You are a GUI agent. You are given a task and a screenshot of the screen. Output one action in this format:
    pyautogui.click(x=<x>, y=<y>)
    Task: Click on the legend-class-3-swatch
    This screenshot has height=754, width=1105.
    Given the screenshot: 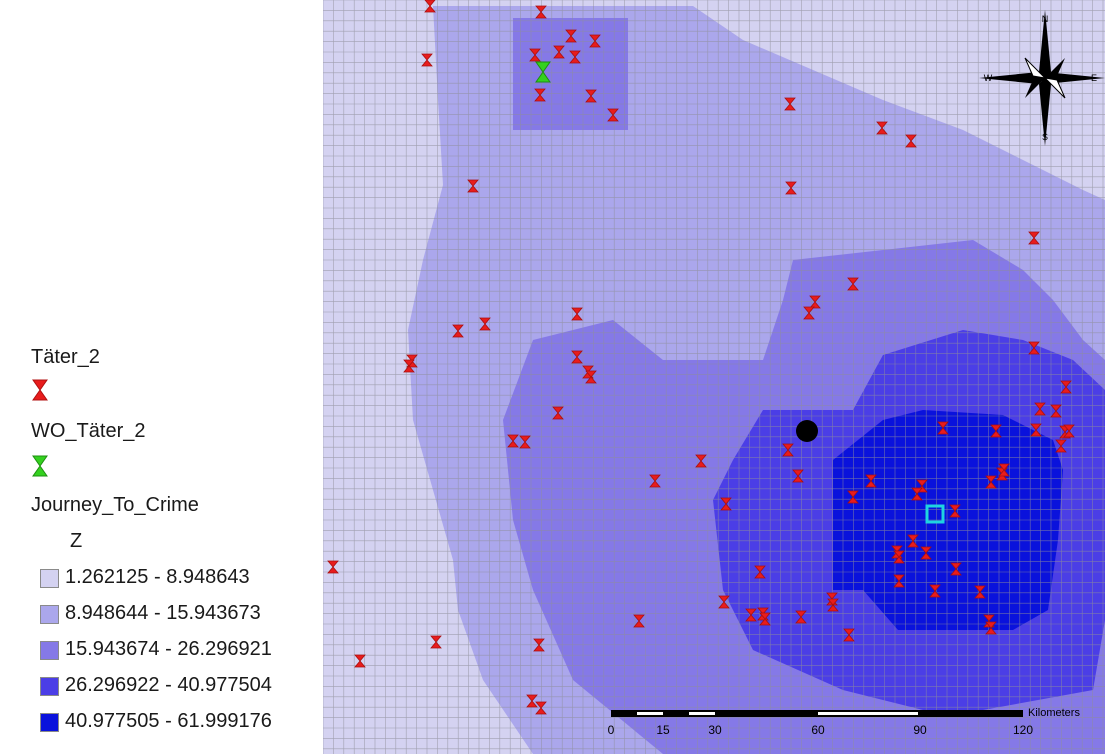 What is the action you would take?
    pyautogui.click(x=49, y=650)
    